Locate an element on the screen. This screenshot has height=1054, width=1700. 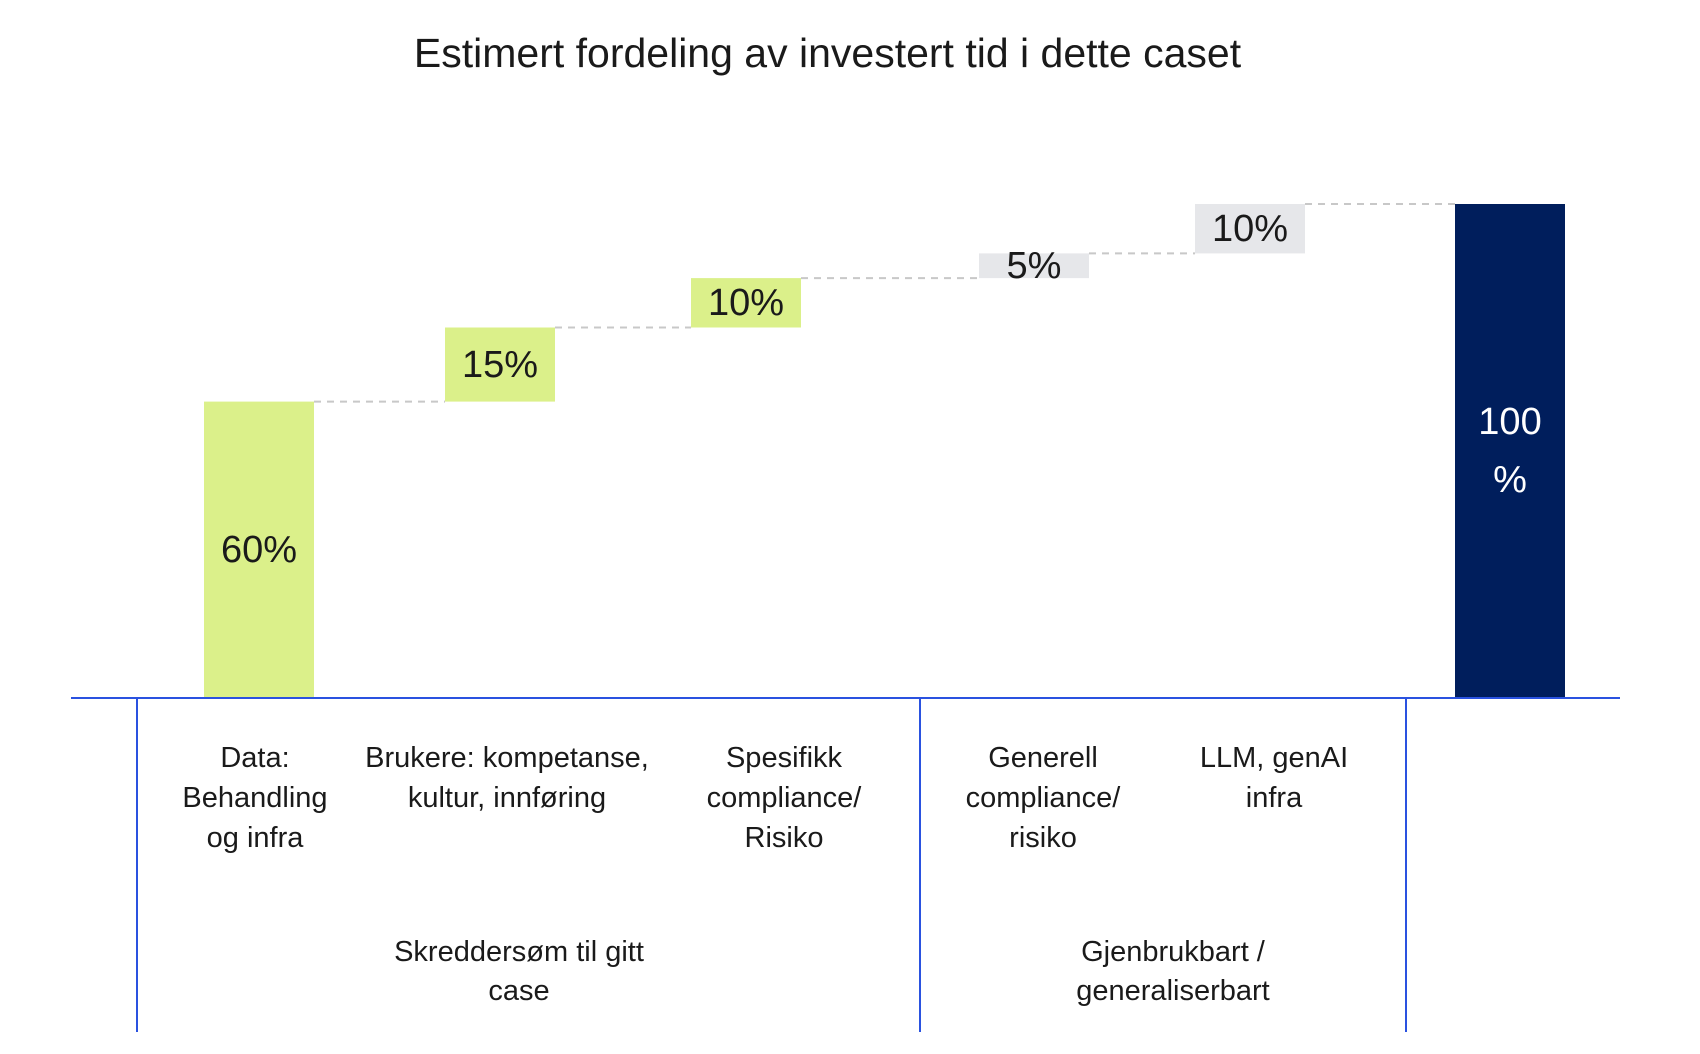
value-label: 5% is located at coordinates (1034, 265).